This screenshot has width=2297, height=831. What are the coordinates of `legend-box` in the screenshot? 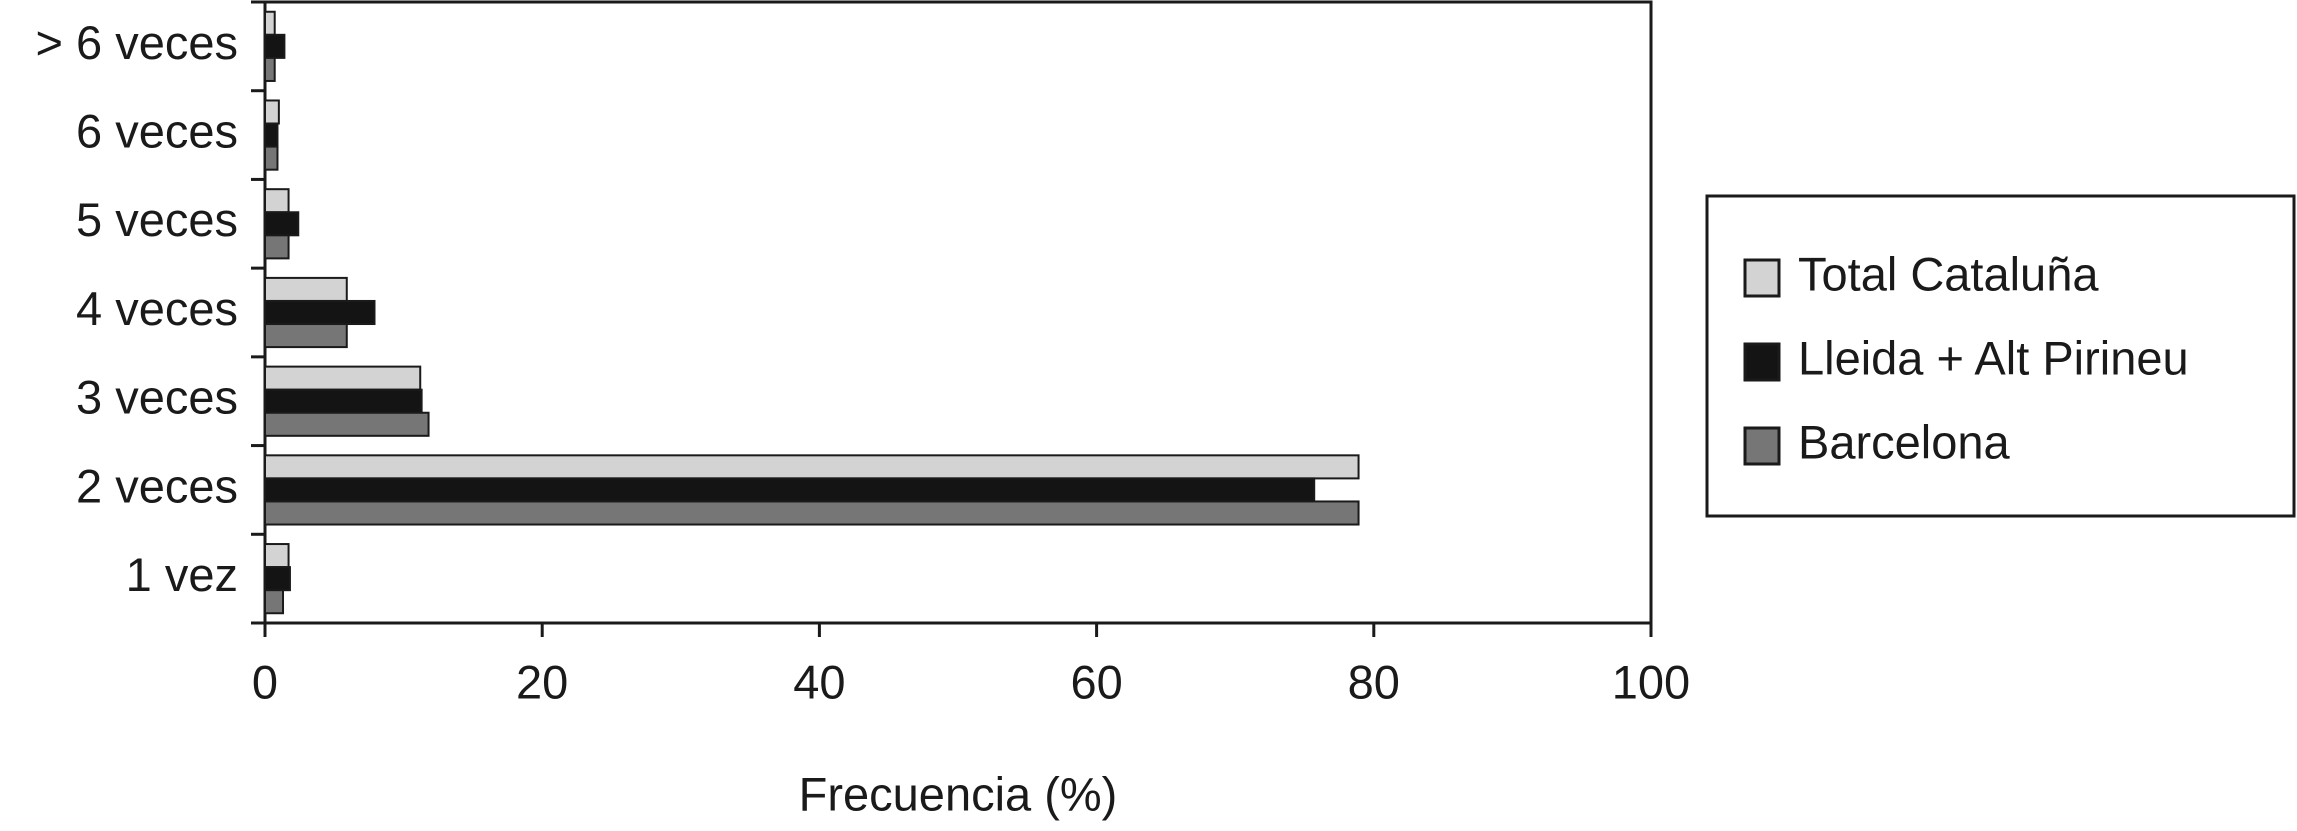 It's located at (2000, 356).